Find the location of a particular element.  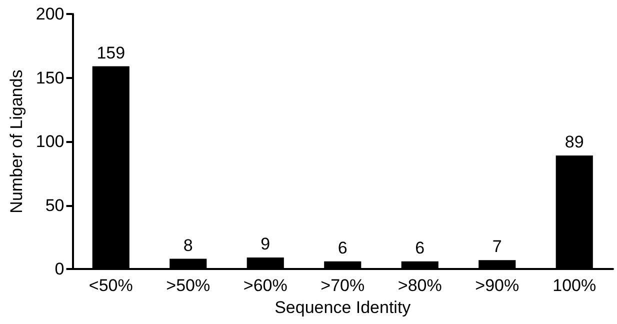

data-label: 9 is located at coordinates (265, 244).